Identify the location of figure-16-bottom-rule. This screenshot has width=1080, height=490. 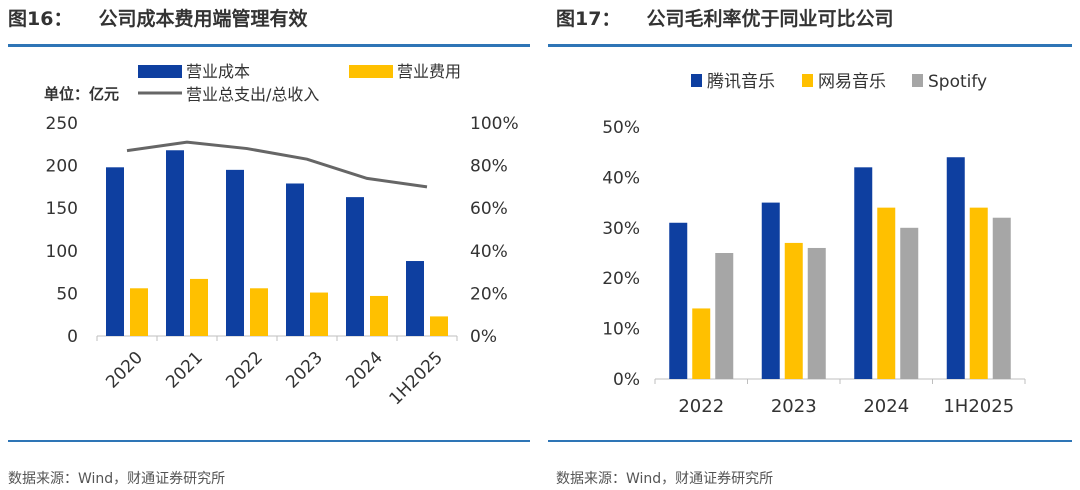
(269, 441).